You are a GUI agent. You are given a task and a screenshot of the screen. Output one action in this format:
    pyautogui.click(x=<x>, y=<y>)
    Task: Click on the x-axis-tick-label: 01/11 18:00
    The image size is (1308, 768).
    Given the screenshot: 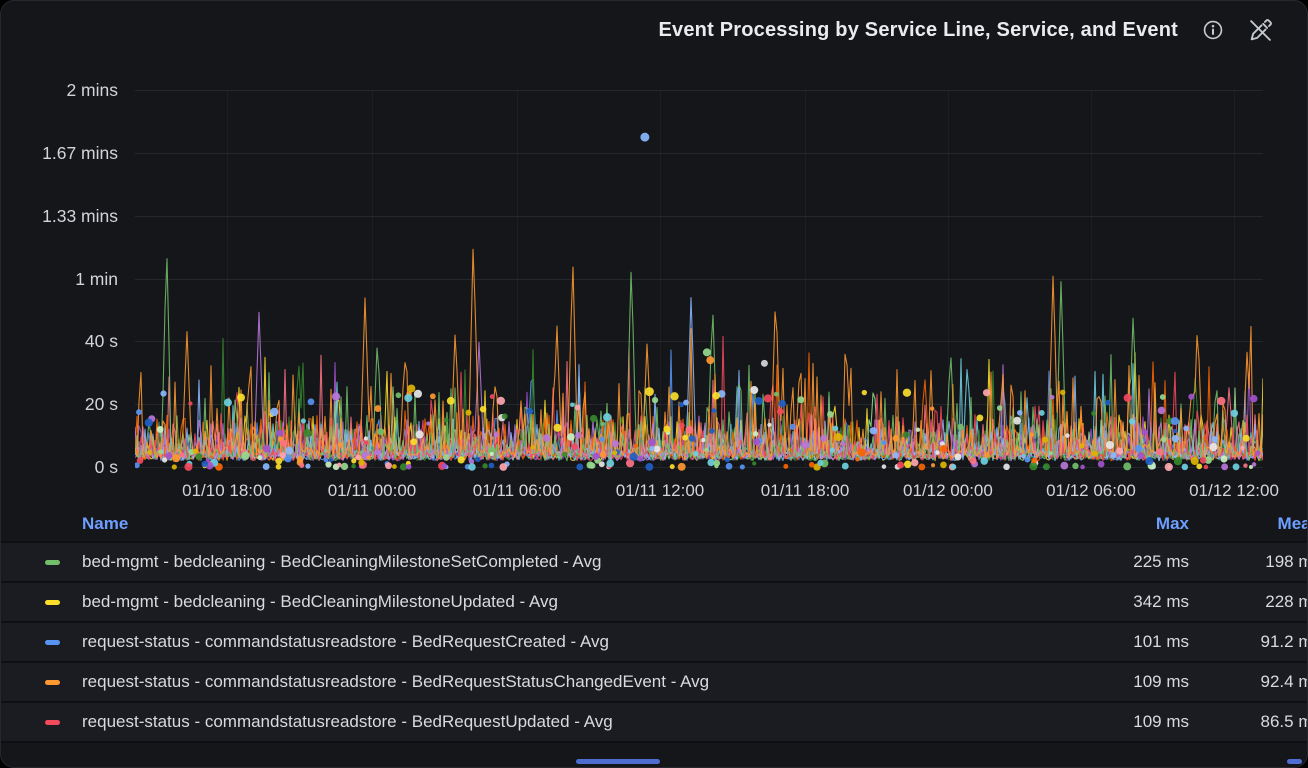 What is the action you would take?
    pyautogui.click(x=805, y=490)
    